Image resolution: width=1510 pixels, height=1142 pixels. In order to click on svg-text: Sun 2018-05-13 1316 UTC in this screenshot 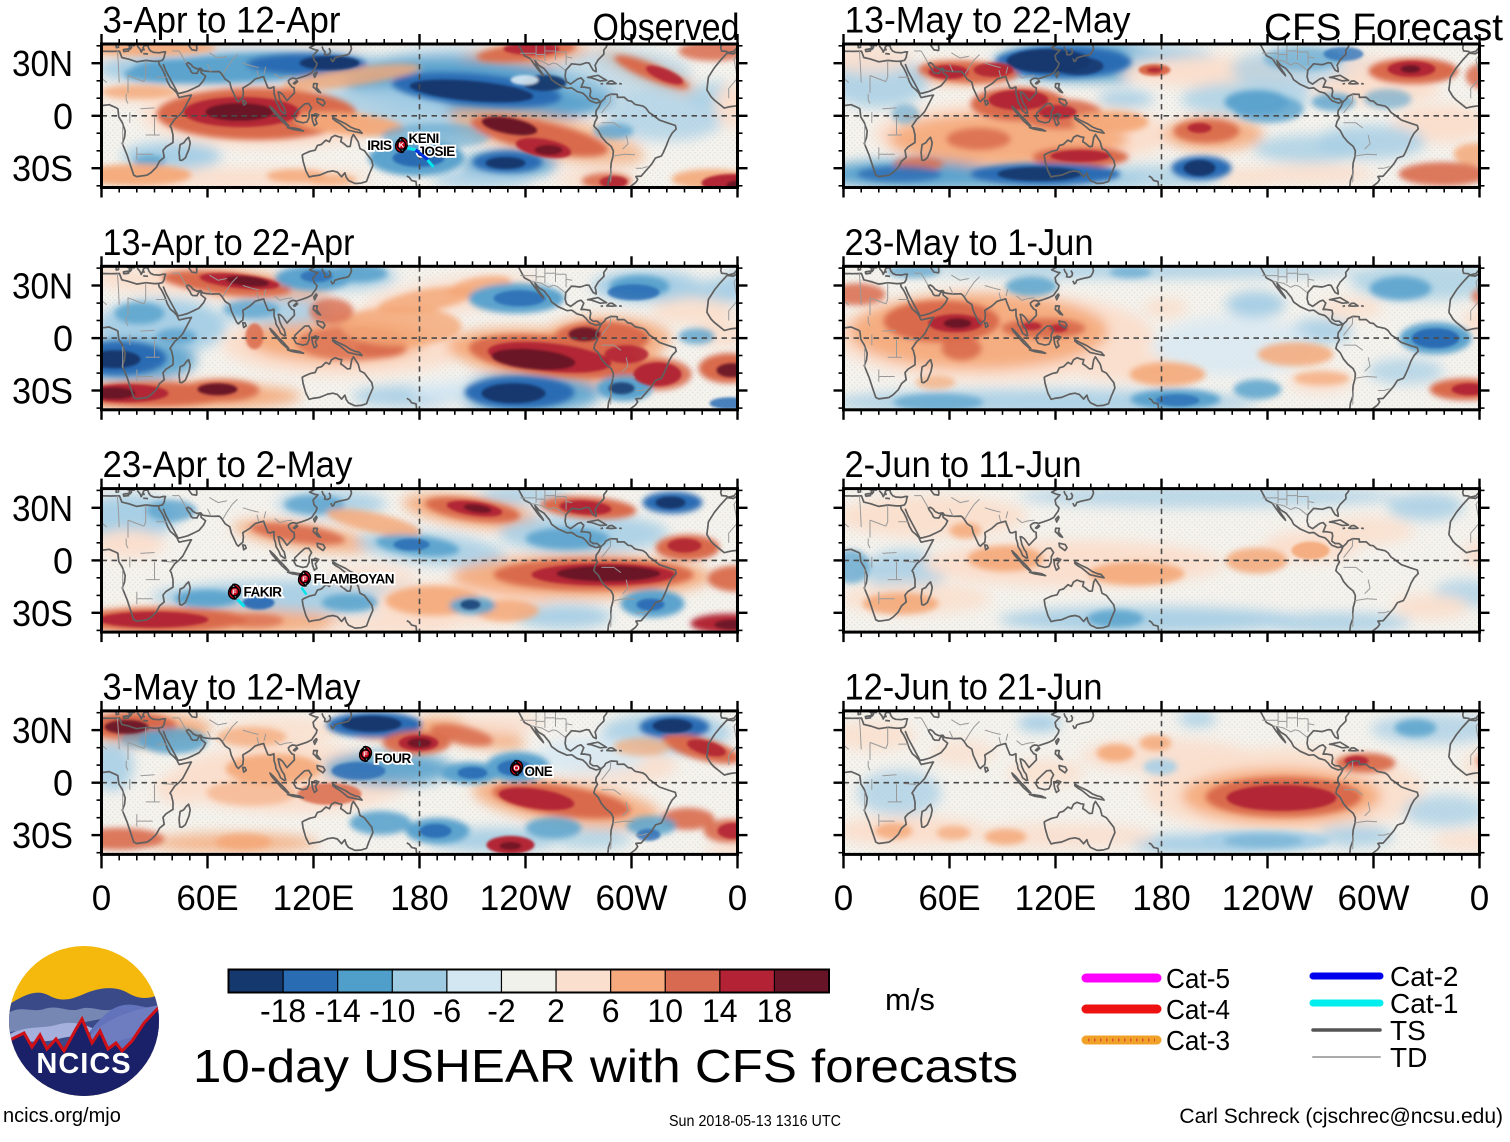, I will do `click(755, 1121)`.